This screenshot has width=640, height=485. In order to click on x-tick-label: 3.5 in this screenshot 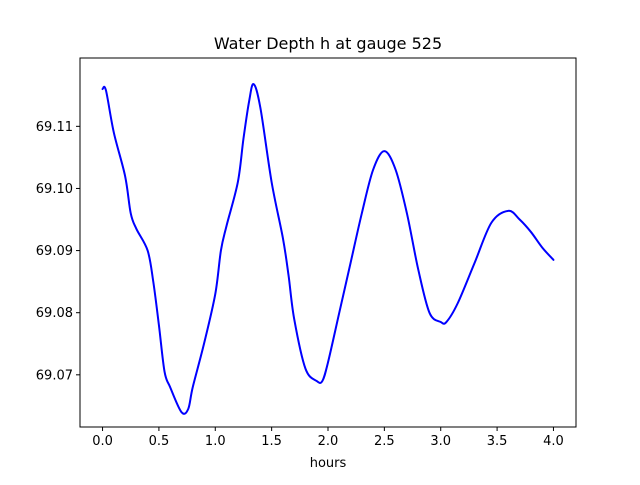, I will do `click(497, 441)`.